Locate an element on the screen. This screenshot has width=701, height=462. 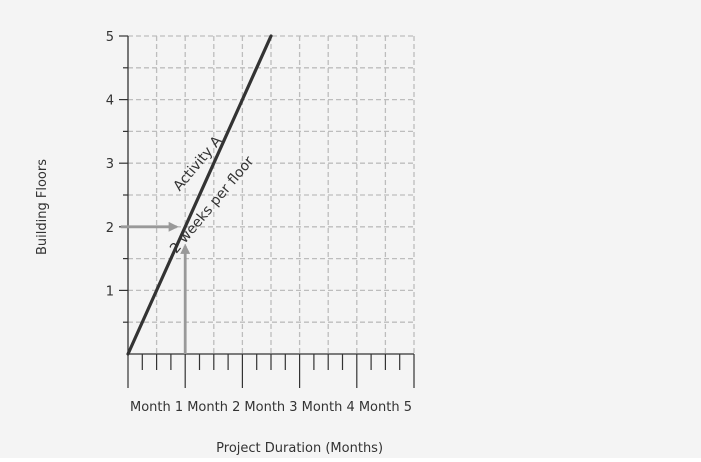
y-tick-label: 5 is located at coordinates (110, 37).